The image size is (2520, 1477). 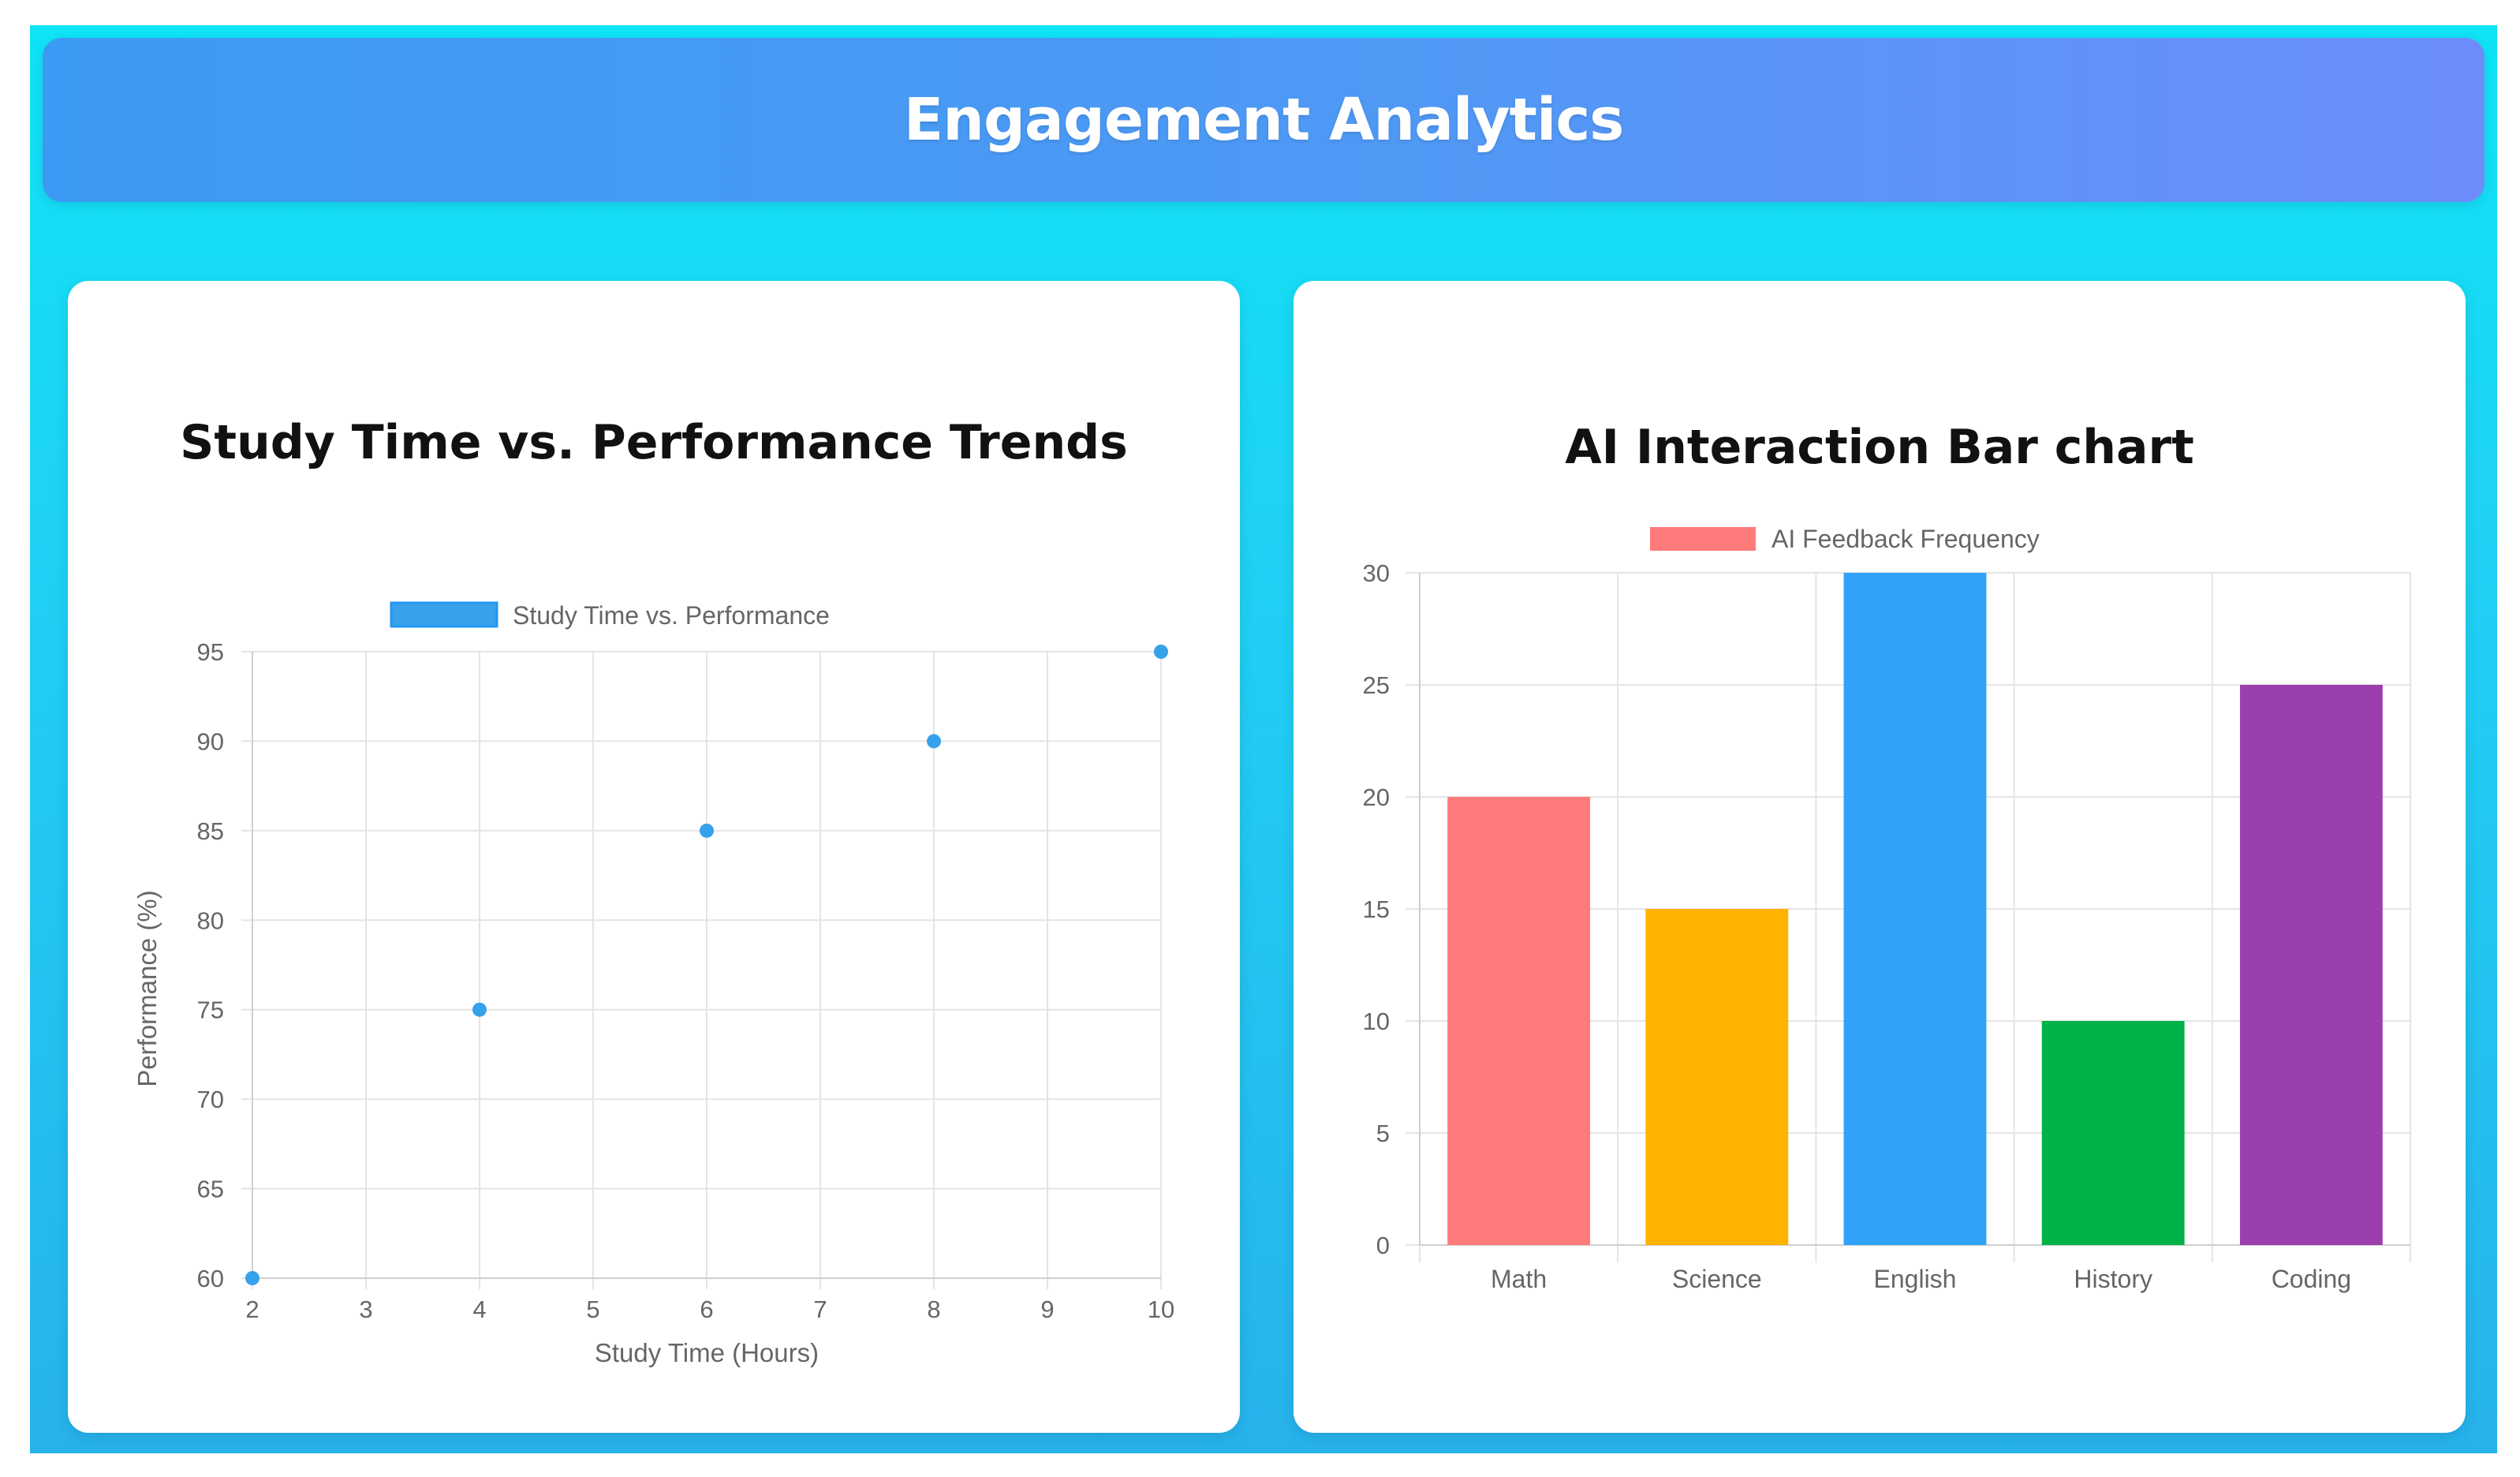 I want to click on scatter-chart-title: Study Time vs. Performance Trends, so click(x=654, y=442).